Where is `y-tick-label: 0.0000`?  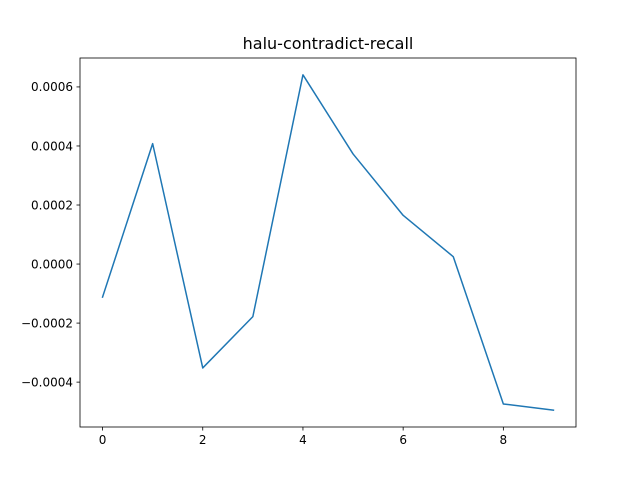
y-tick-label: 0.0000 is located at coordinates (52, 264).